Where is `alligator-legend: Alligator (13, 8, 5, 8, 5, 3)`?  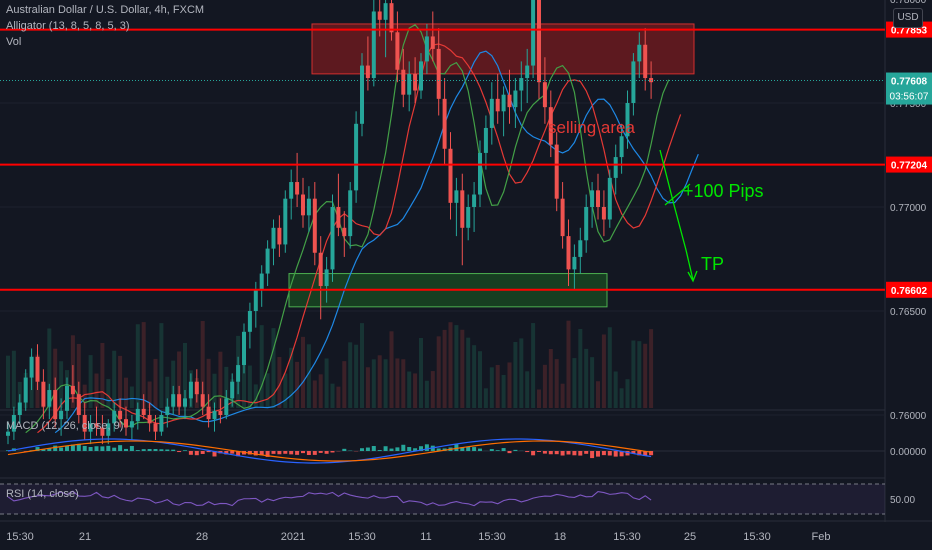
alligator-legend: Alligator (13, 8, 5, 8, 5, 3) is located at coordinates (68, 26).